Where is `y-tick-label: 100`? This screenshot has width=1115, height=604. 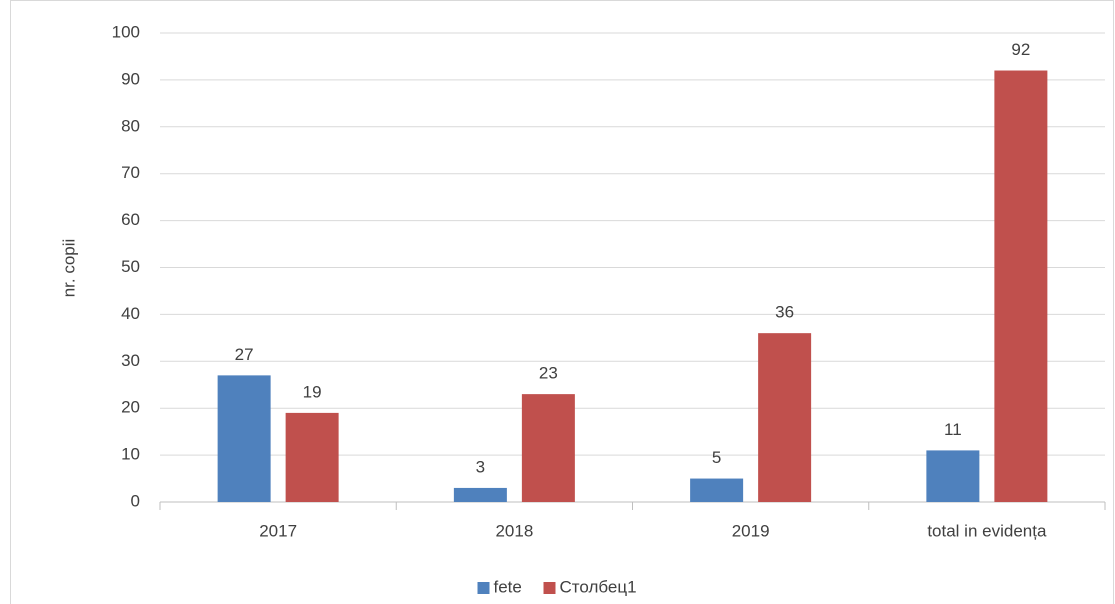
y-tick-label: 100 is located at coordinates (126, 31).